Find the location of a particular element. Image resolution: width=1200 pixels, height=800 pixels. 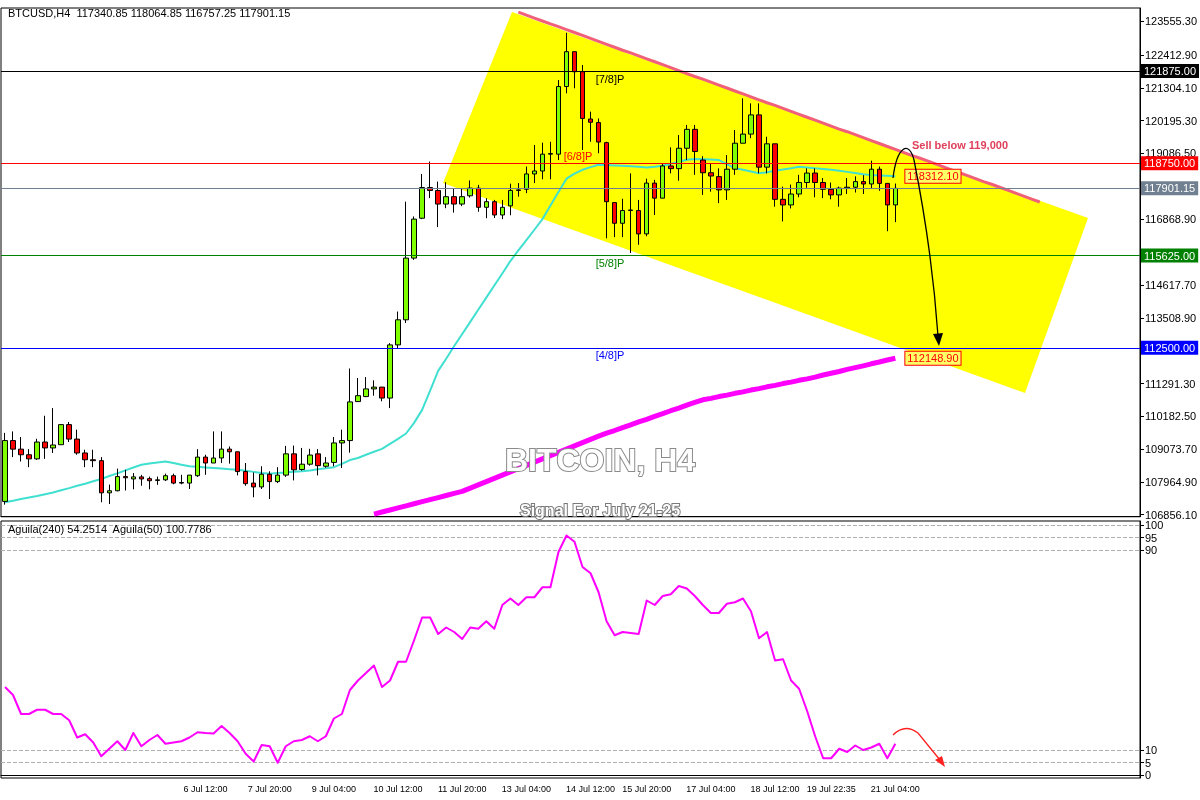

x-tick-label: 18 Jul 12:00 is located at coordinates (775, 788).